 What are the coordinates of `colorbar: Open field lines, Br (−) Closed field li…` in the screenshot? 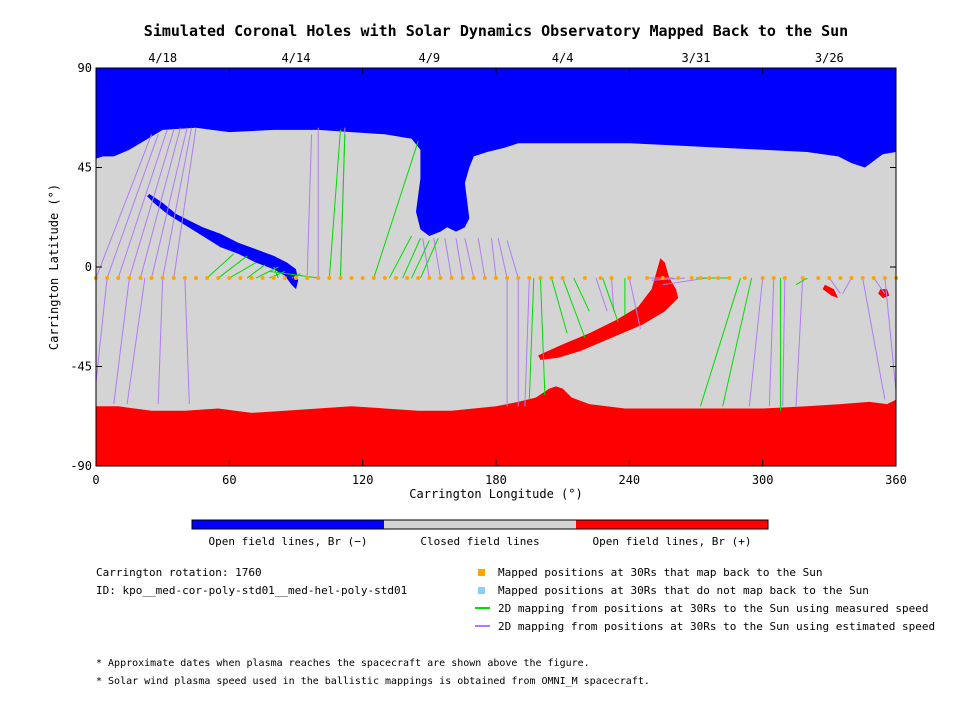 It's located at (480, 533).